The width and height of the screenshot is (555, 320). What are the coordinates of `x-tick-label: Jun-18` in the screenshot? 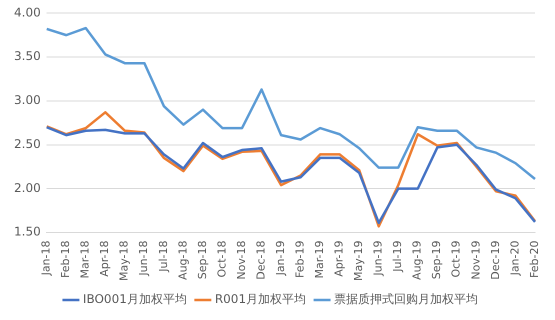 It's located at (143, 258).